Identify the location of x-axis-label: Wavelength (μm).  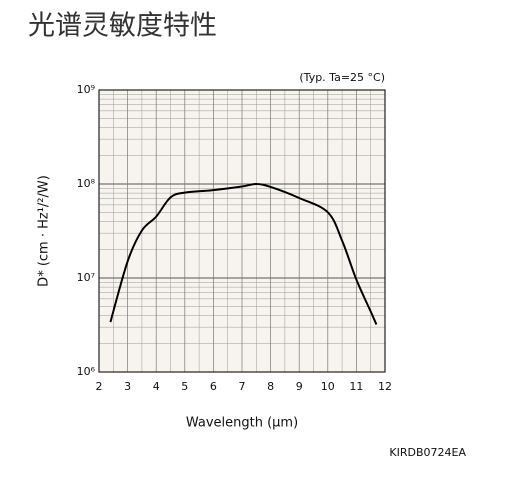
(242, 423).